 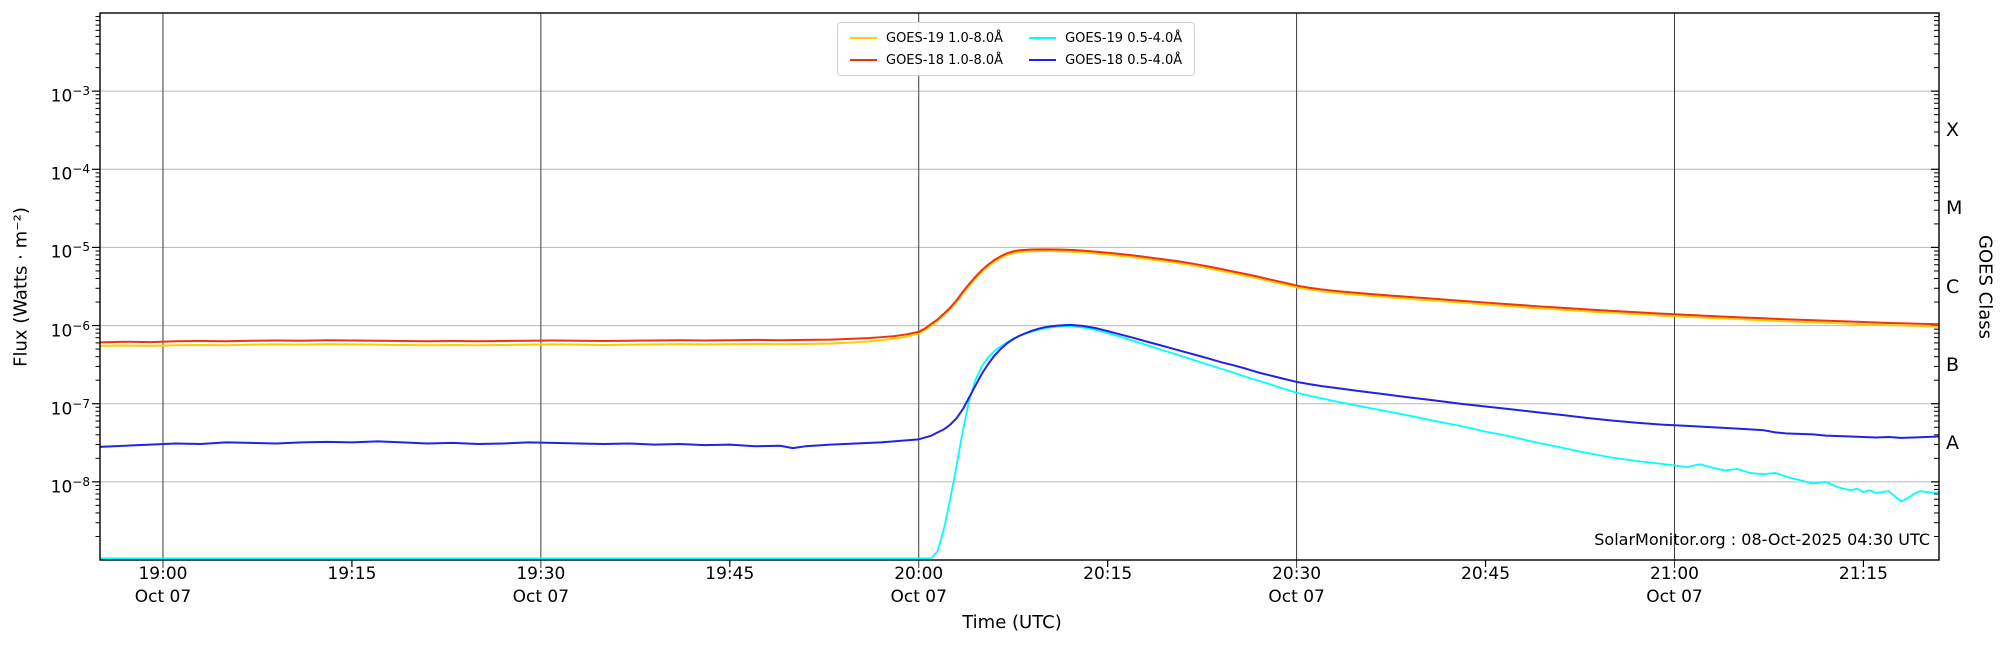 What do you see at coordinates (1486, 574) in the screenshot?
I see `x-tick-label: 20:45` at bounding box center [1486, 574].